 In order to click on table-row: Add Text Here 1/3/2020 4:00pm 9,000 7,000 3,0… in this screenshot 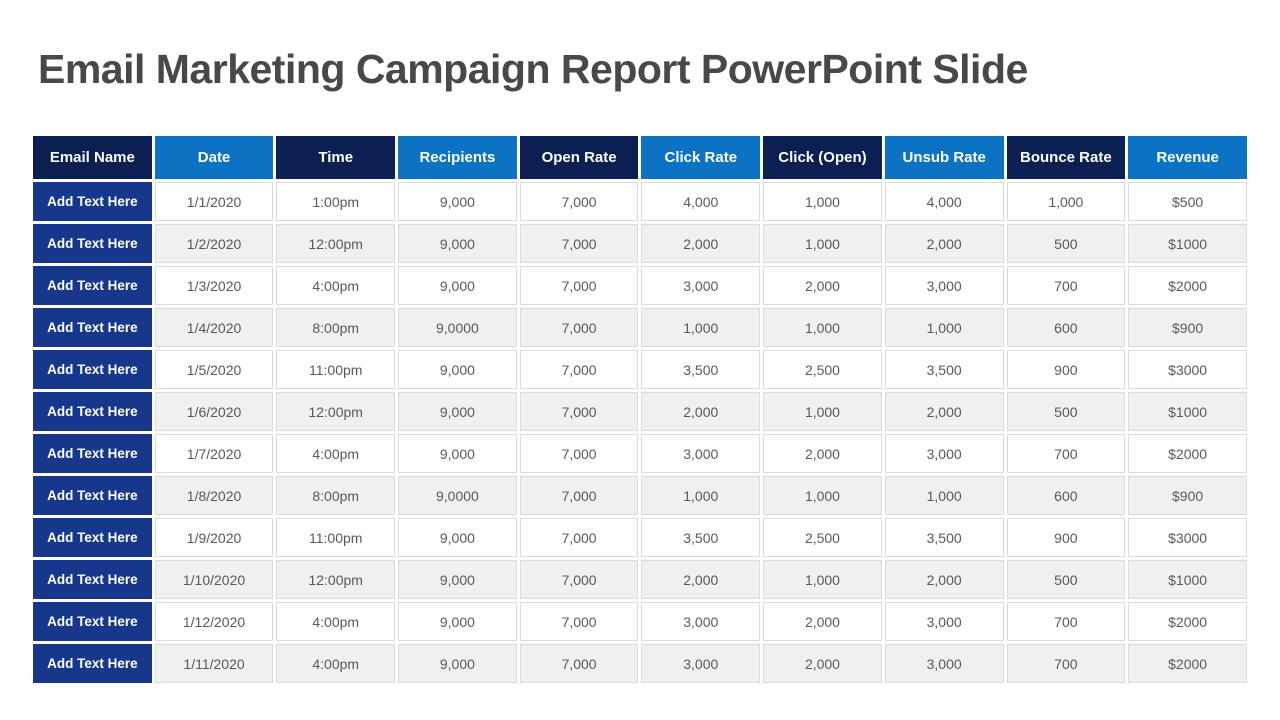, I will do `click(640, 285)`.